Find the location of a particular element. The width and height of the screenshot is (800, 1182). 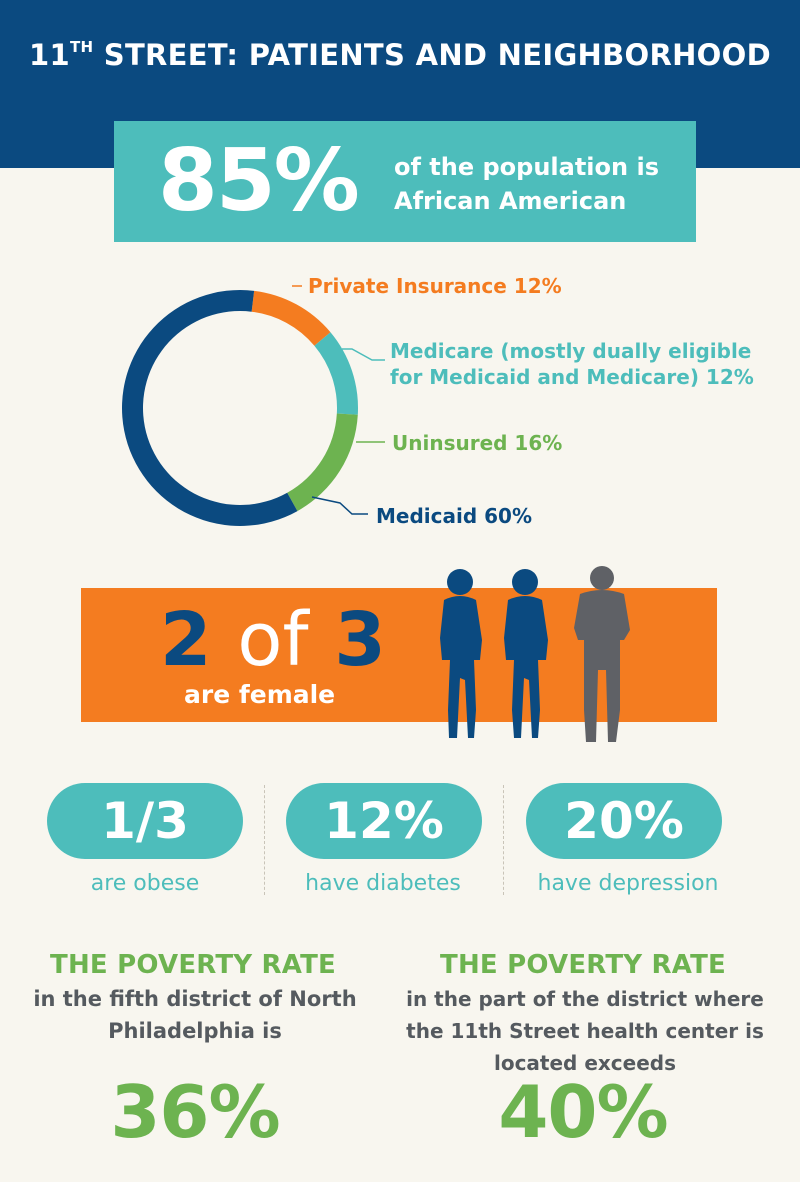

female-text: are female is located at coordinates (260, 694).